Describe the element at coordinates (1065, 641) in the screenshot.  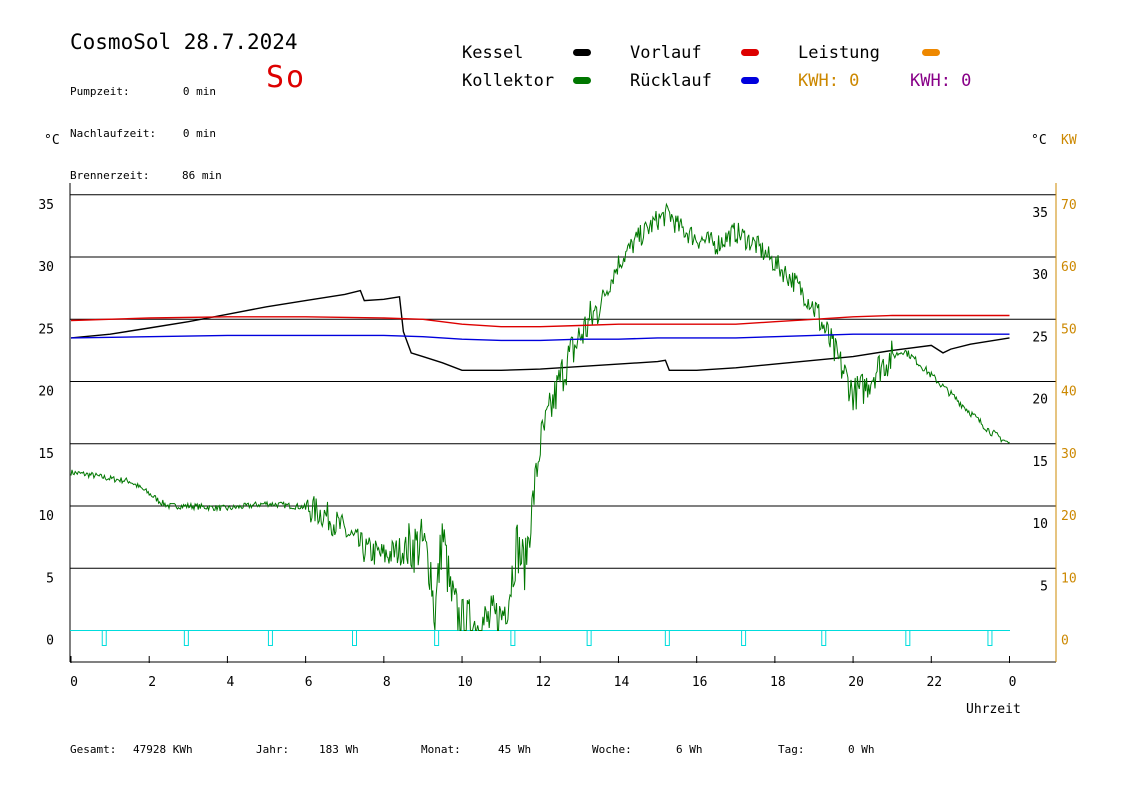
I see `y-tick-kw-0: 0` at that location.